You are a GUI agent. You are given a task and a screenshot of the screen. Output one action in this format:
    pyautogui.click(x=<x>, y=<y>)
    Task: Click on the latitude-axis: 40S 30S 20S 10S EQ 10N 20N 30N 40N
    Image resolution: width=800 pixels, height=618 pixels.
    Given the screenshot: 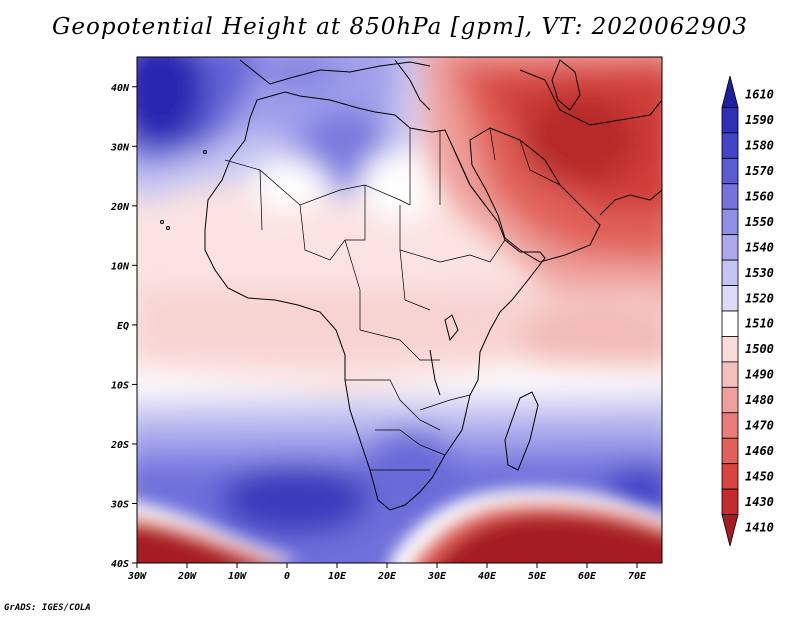 What is the action you would take?
    pyautogui.click(x=123, y=326)
    